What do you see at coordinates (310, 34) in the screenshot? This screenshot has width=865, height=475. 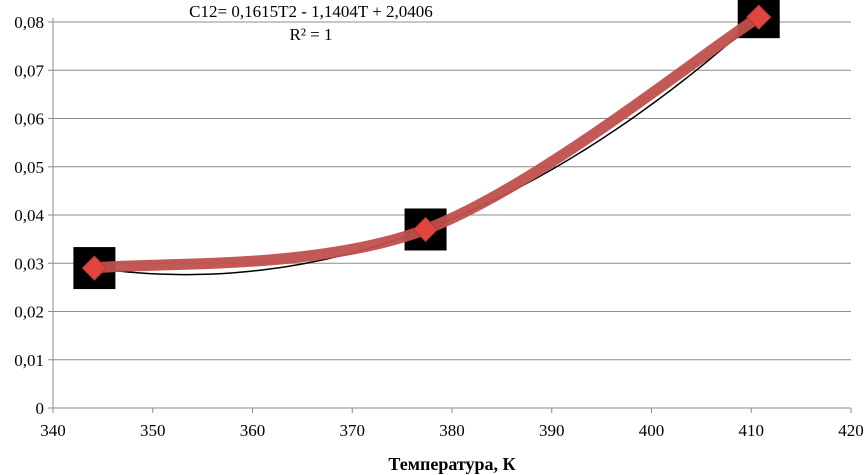 I see `trendline-r-squared: R² = 1` at bounding box center [310, 34].